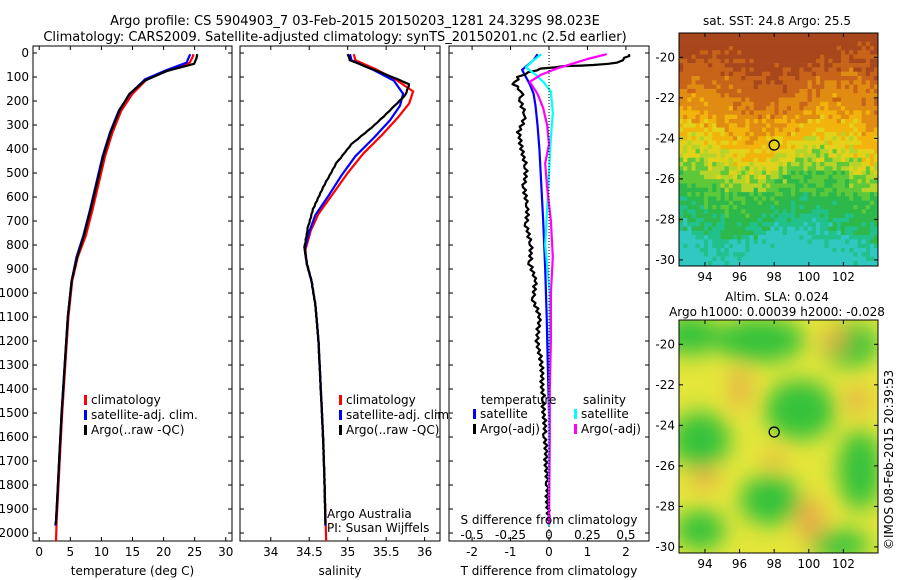  I want to click on y-tick-label: 1300, so click(14, 365).